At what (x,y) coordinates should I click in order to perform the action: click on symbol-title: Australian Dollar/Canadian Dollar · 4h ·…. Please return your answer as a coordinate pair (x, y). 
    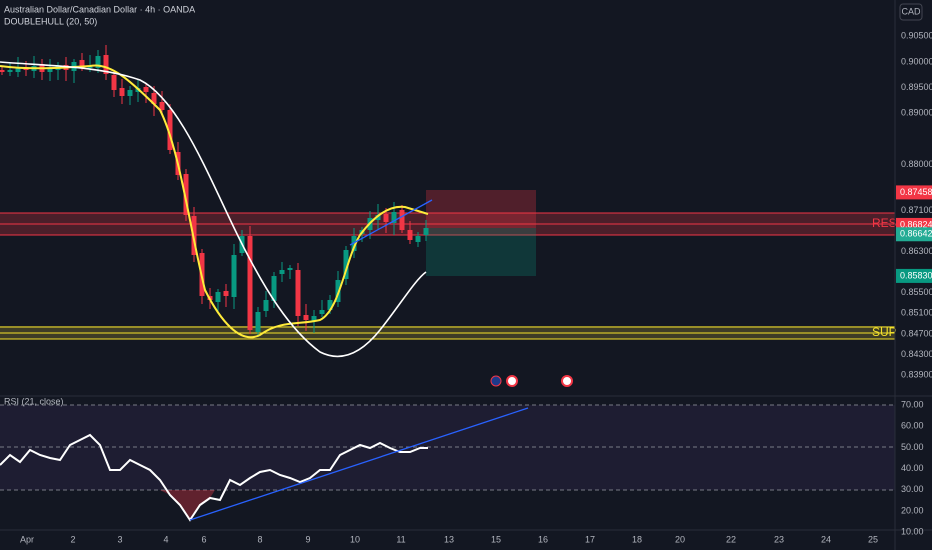
    Looking at the image, I should click on (99, 9).